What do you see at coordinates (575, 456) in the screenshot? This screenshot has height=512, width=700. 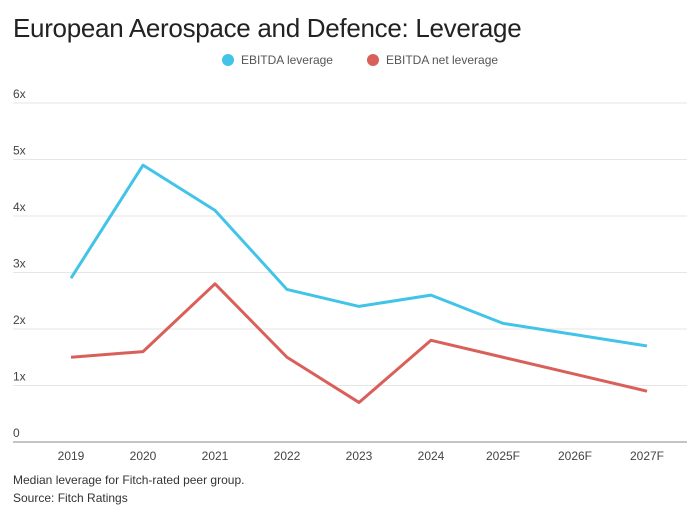 I see `x-tick-label: 2026F` at bounding box center [575, 456].